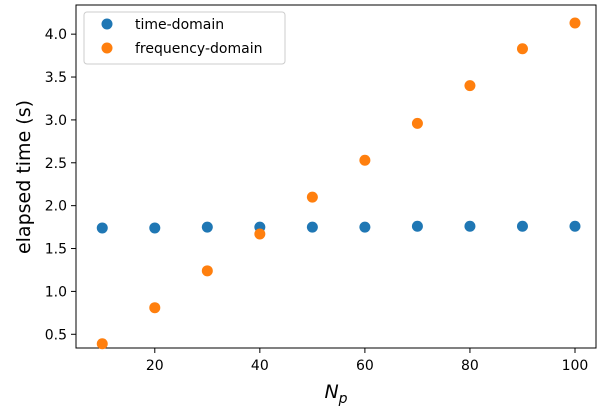 This screenshot has width=598, height=408. What do you see at coordinates (56, 292) in the screenshot?
I see `y-tick-label: 1.0` at bounding box center [56, 292].